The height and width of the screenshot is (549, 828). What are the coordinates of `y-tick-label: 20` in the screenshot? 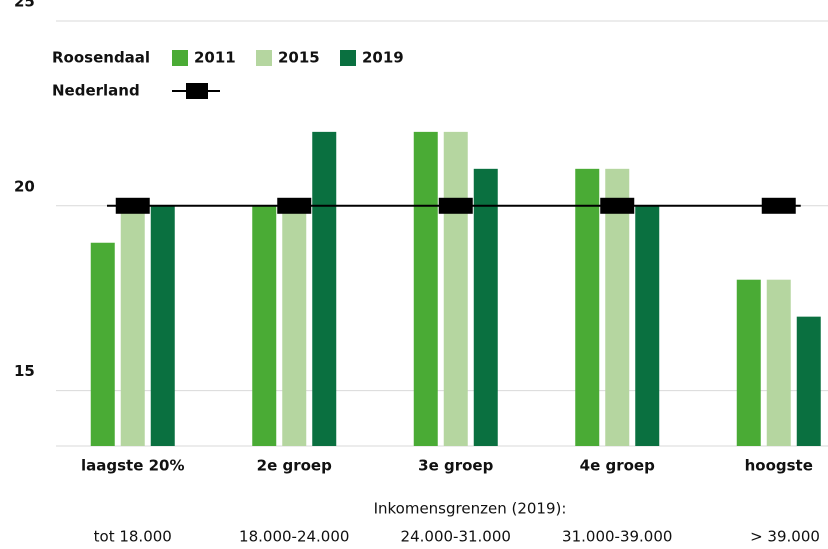 It's located at (24, 186).